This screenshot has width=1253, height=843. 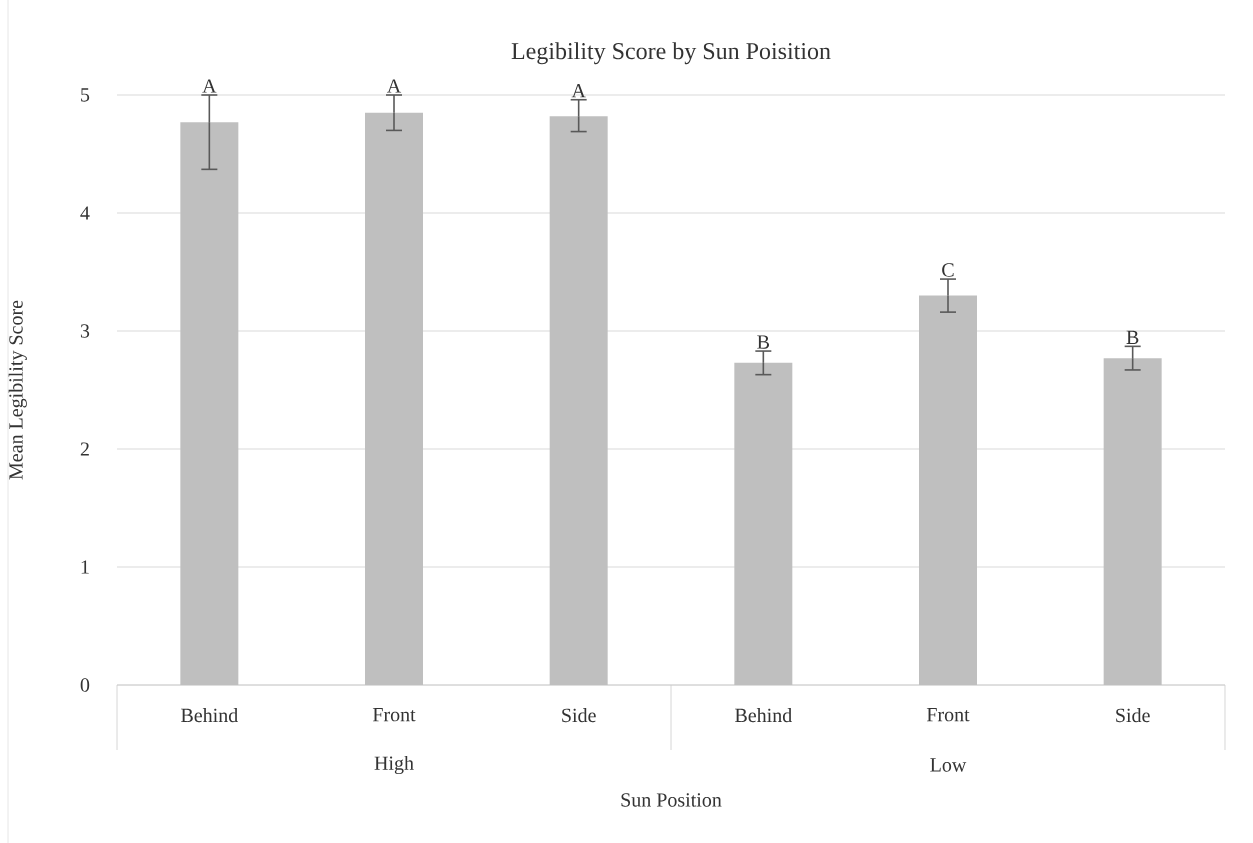 What do you see at coordinates (85, 213) in the screenshot?
I see `y-tick-label: 4` at bounding box center [85, 213].